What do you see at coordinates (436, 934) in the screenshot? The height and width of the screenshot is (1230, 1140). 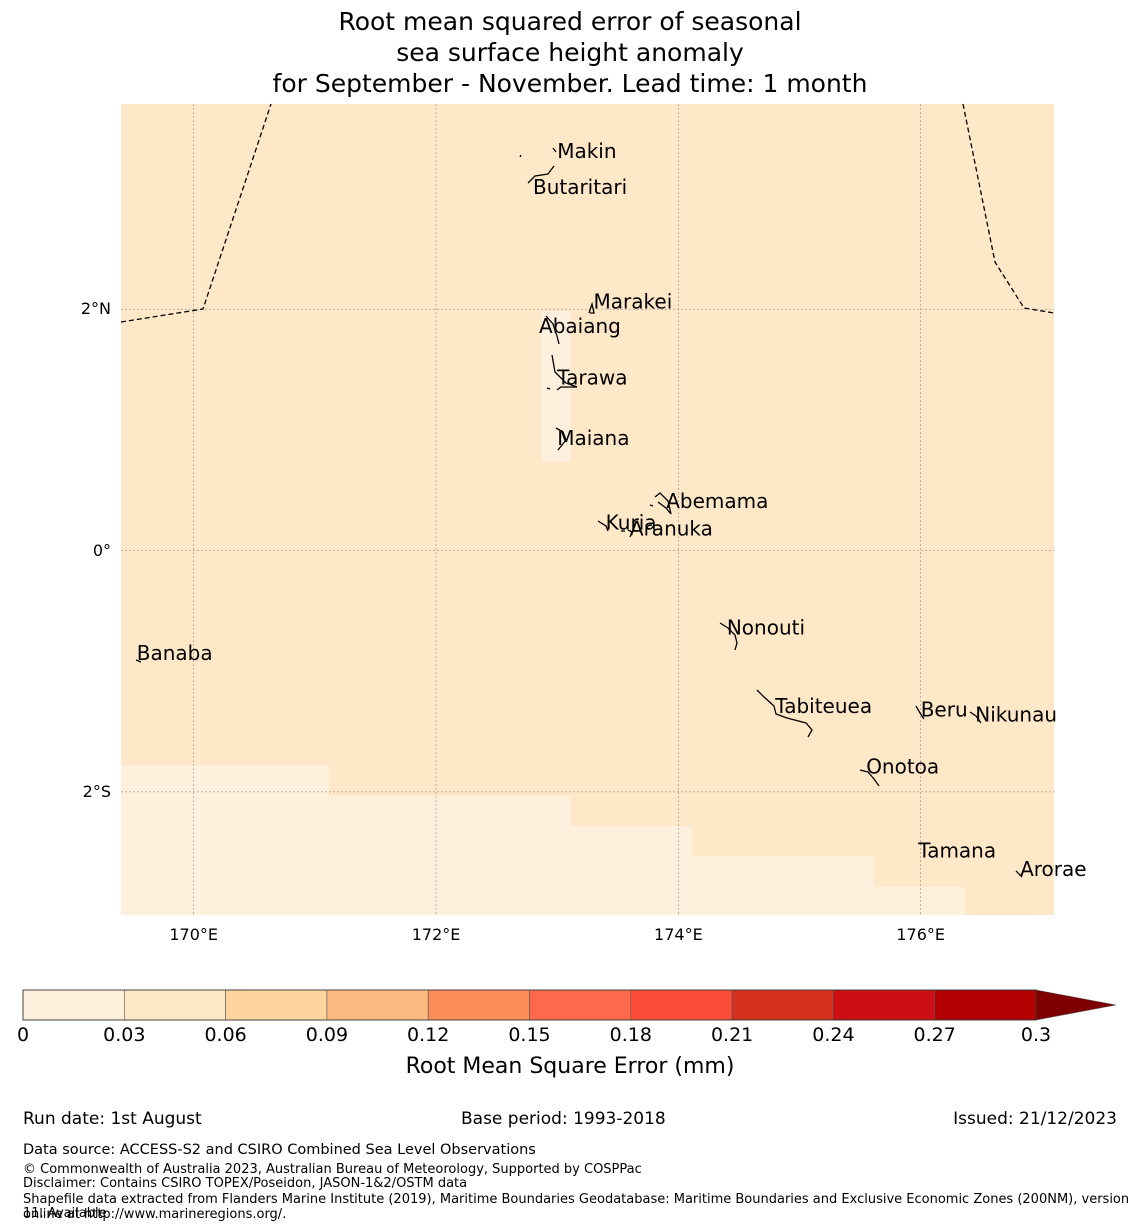 I see `lon-tick-label: 172°E` at bounding box center [436, 934].